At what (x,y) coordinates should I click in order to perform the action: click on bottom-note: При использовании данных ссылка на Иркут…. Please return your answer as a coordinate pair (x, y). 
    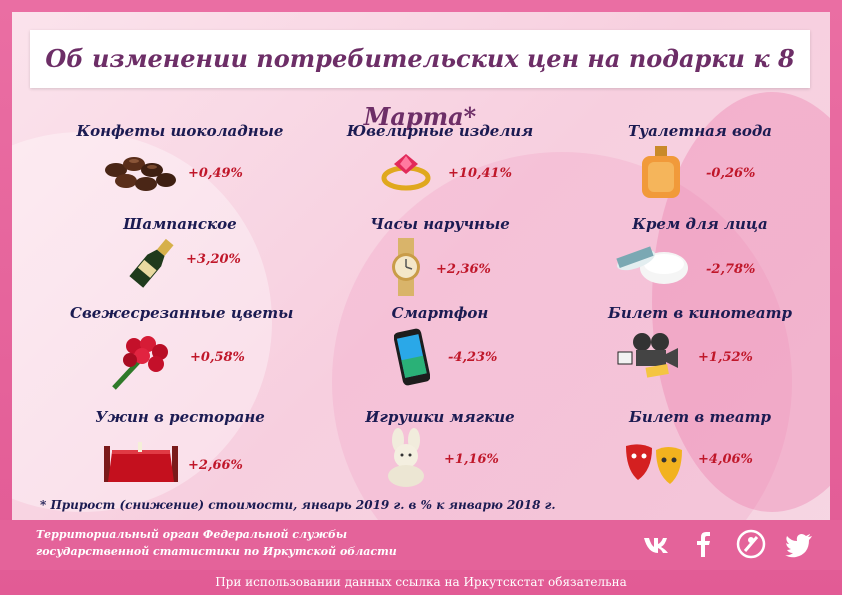
    Looking at the image, I should click on (421, 582).